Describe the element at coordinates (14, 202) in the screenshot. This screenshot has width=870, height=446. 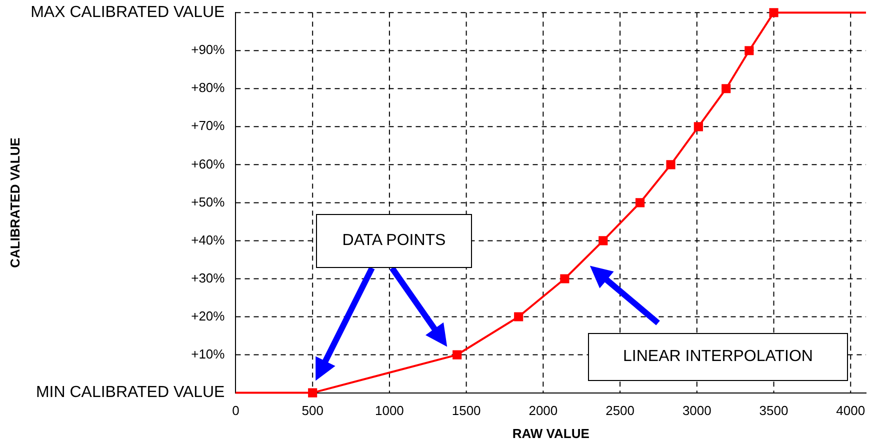
I see `y-axis-title: CALIBRATED VALUE` at that location.